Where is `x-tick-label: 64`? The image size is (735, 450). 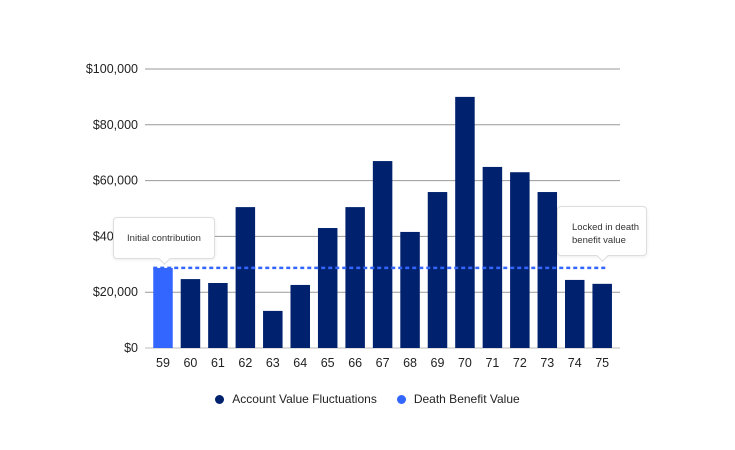
x-tick-label: 64 is located at coordinates (300, 363).